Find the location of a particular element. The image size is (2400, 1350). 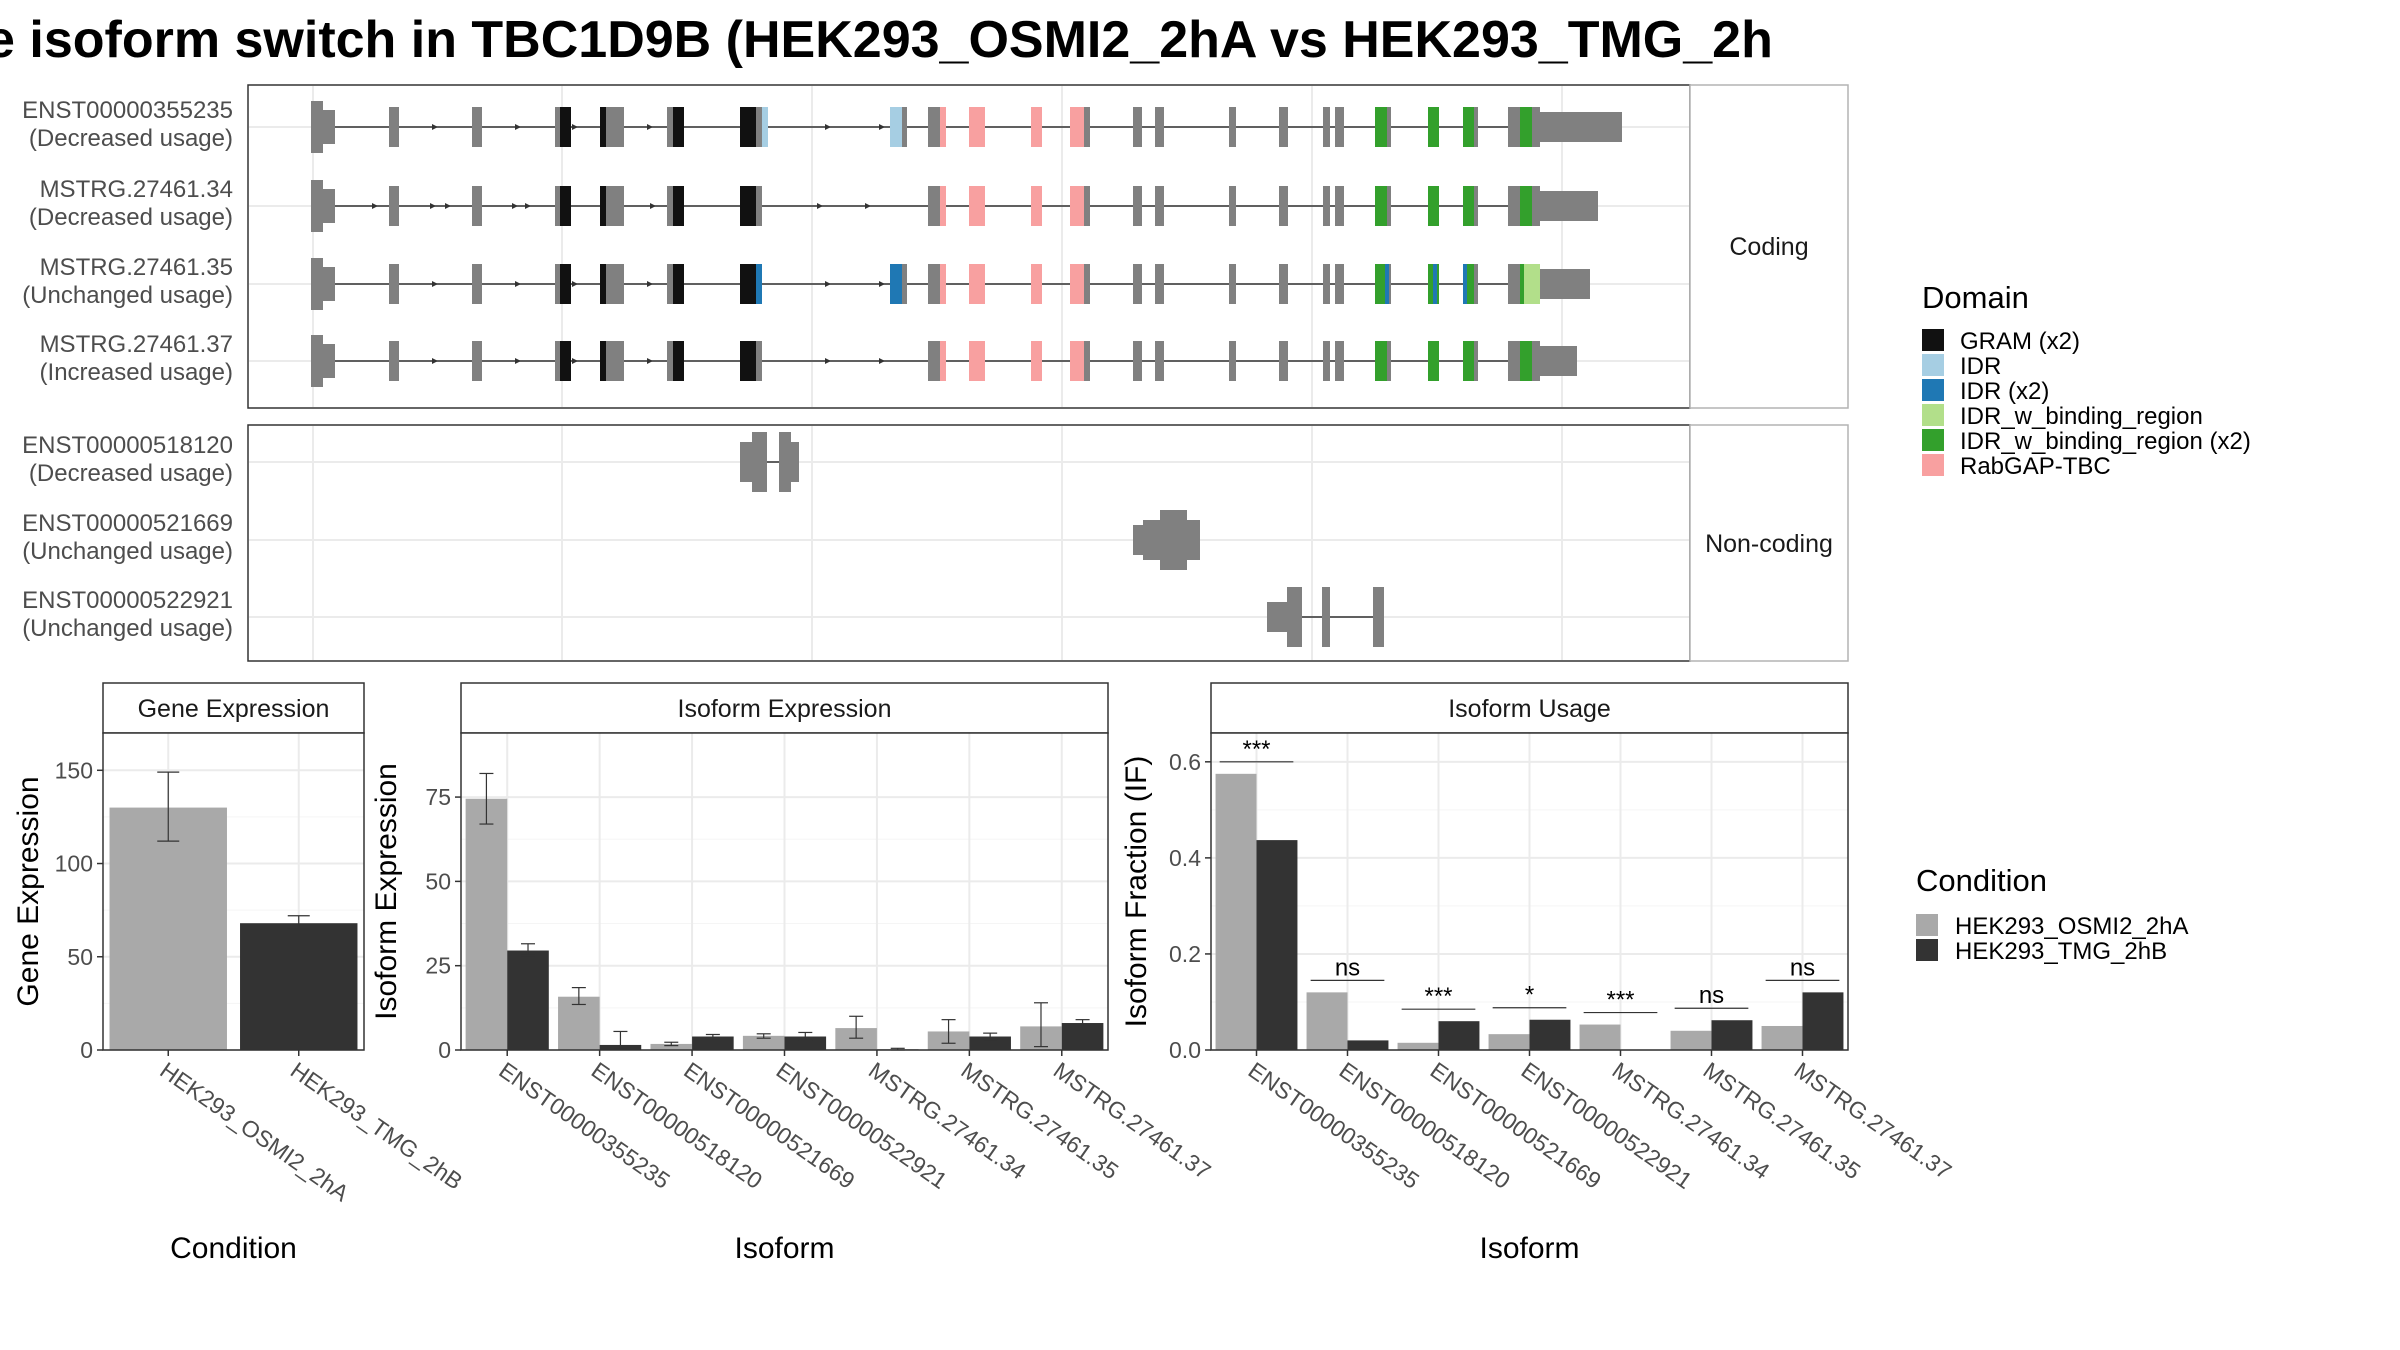

y-axis-title: Gene Expression is located at coordinates (28, 891).